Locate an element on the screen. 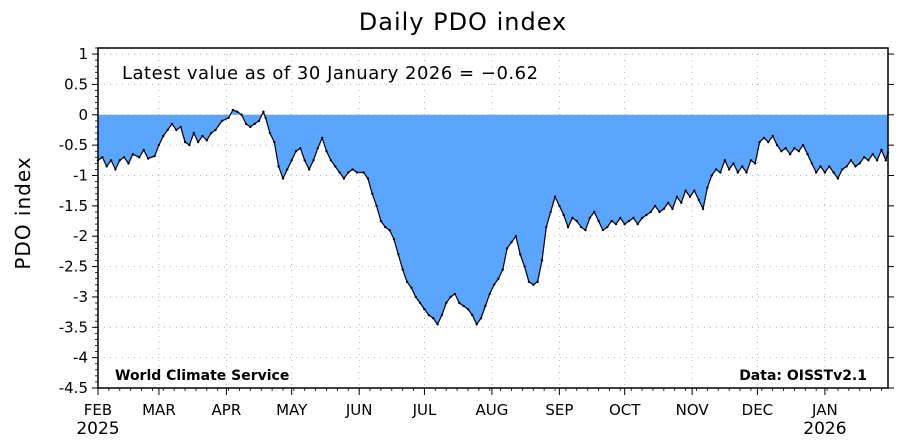  y-tick-label: -3 is located at coordinates (80, 297).